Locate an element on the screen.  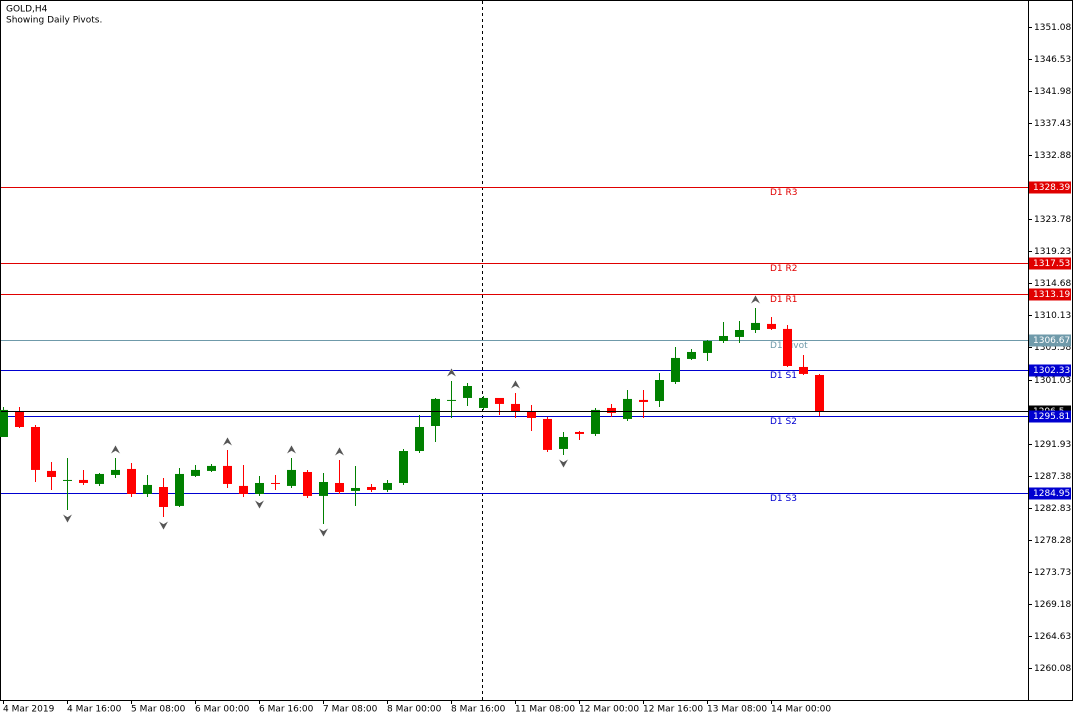
chart-title: GOLD,H4 is located at coordinates (27, 10).